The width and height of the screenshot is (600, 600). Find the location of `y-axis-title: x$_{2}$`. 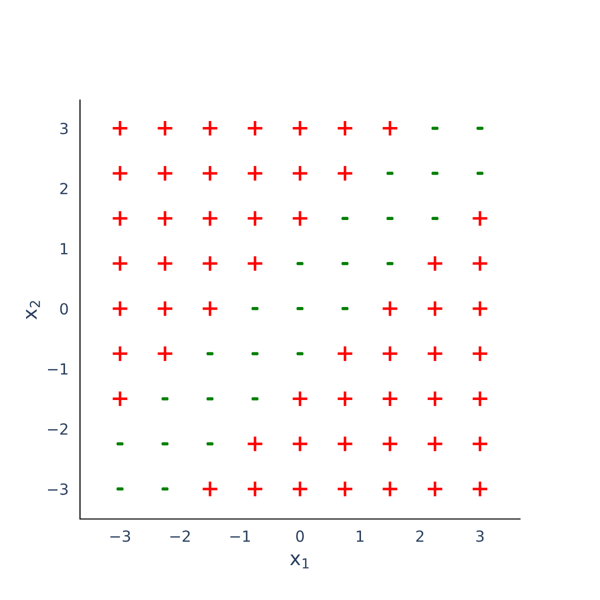

y-axis-title: x$_{2}$ is located at coordinates (33, 310).